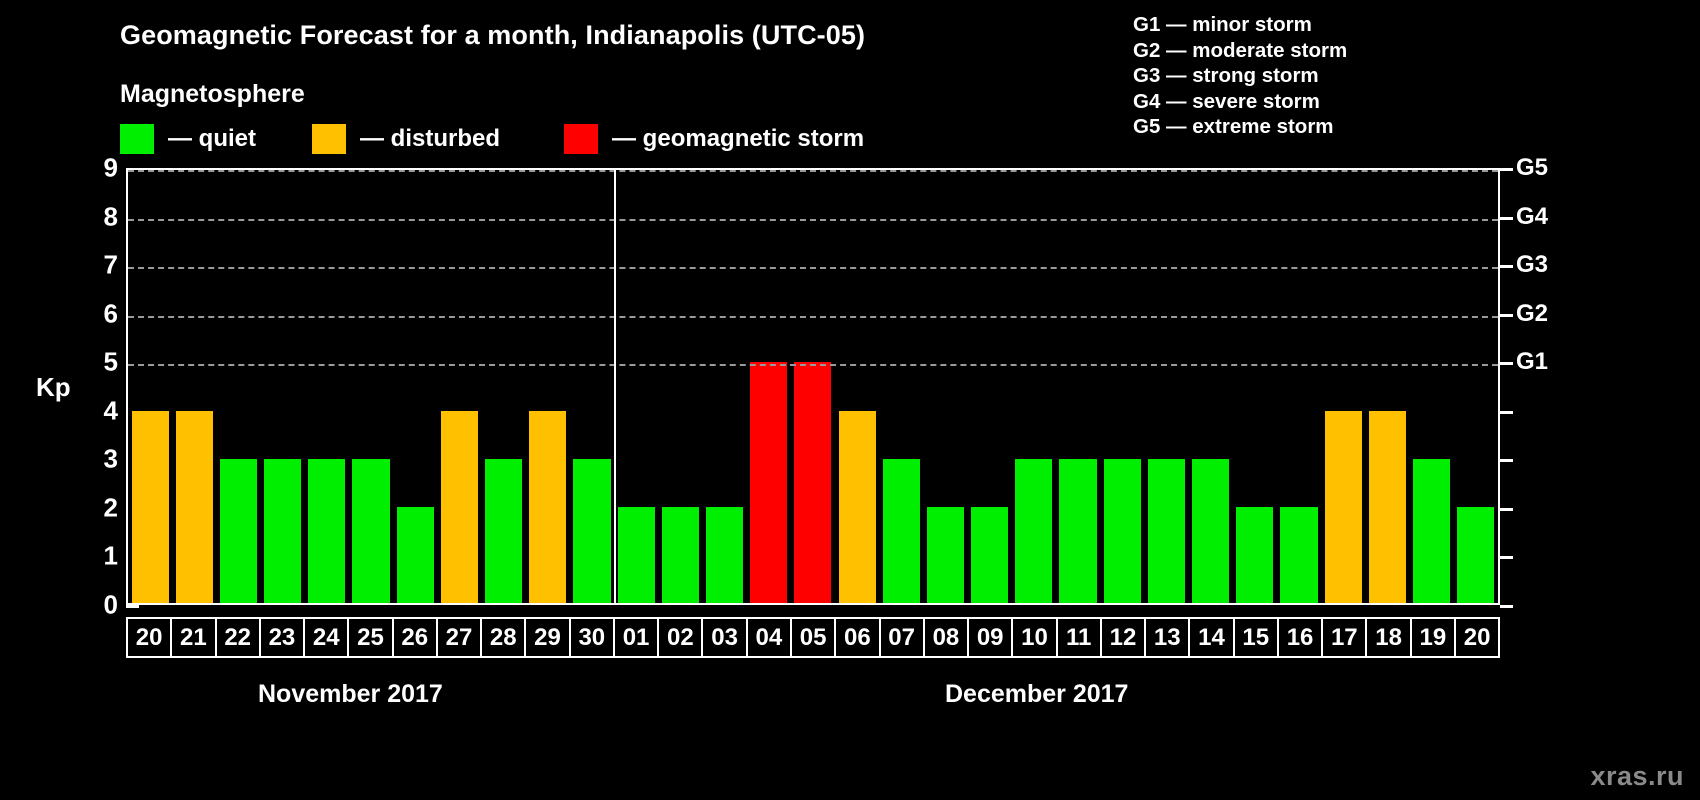 This screenshot has height=800, width=1700. Describe the element at coordinates (150, 637) in the screenshot. I see `date-label-november-20: 20` at that location.